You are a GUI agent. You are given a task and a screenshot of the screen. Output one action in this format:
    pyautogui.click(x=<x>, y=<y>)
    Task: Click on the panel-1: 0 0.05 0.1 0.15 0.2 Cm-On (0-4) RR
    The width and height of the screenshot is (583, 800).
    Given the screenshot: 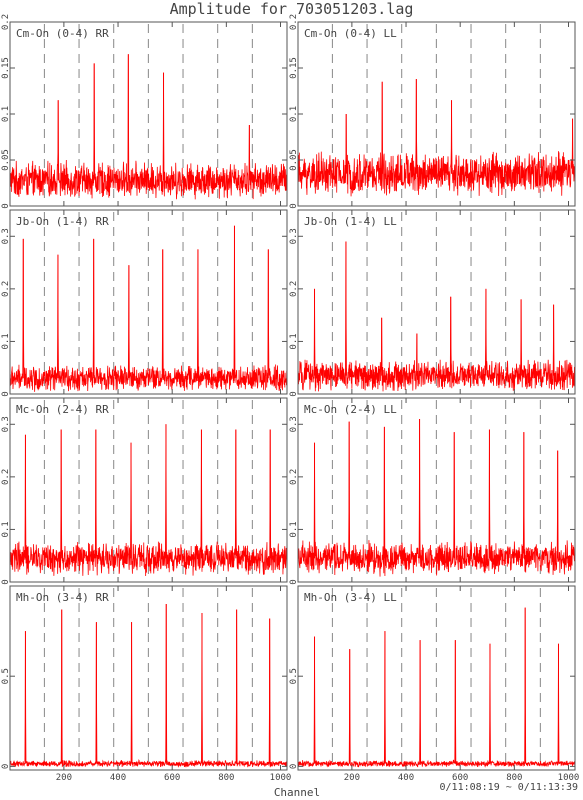 What is the action you would take?
    pyautogui.click(x=144, y=111)
    